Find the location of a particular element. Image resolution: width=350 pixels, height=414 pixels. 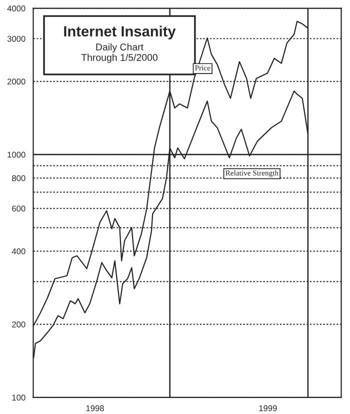

y-tick-label: 2000 is located at coordinates (16, 81).